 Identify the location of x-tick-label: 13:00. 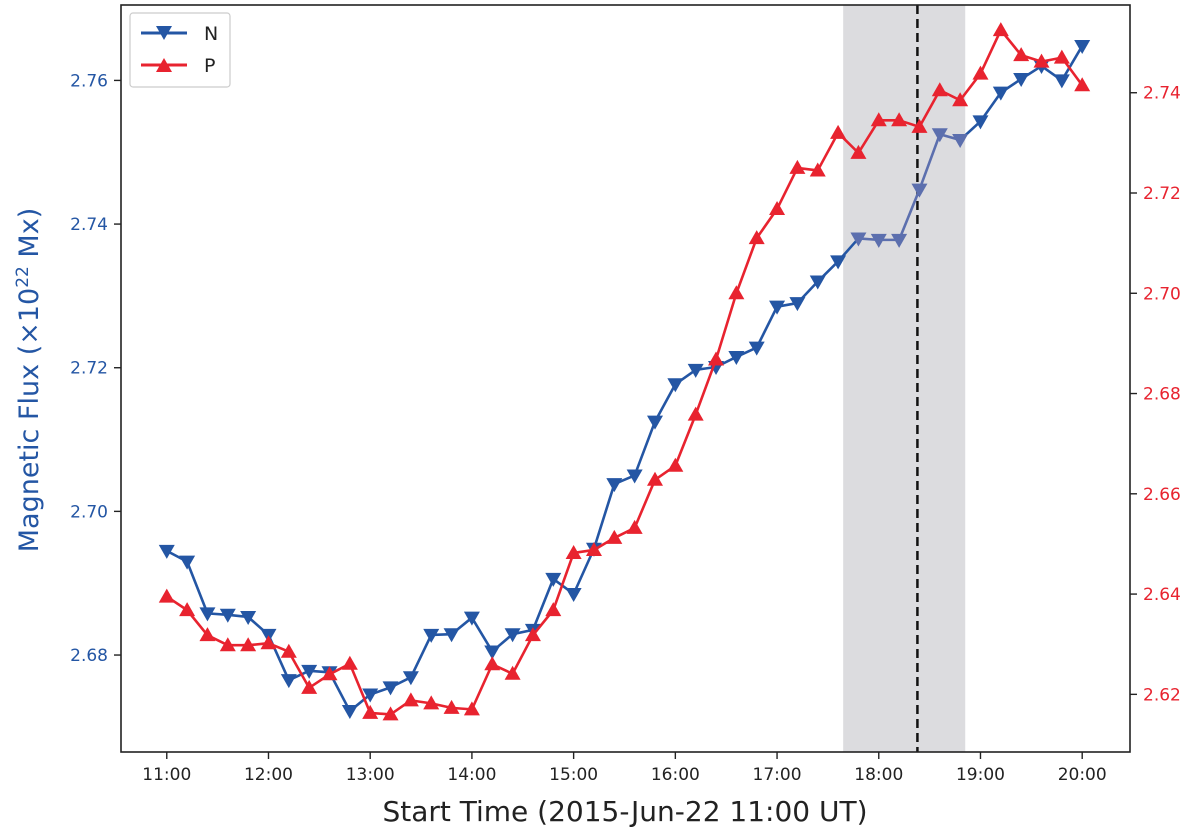
(370, 775).